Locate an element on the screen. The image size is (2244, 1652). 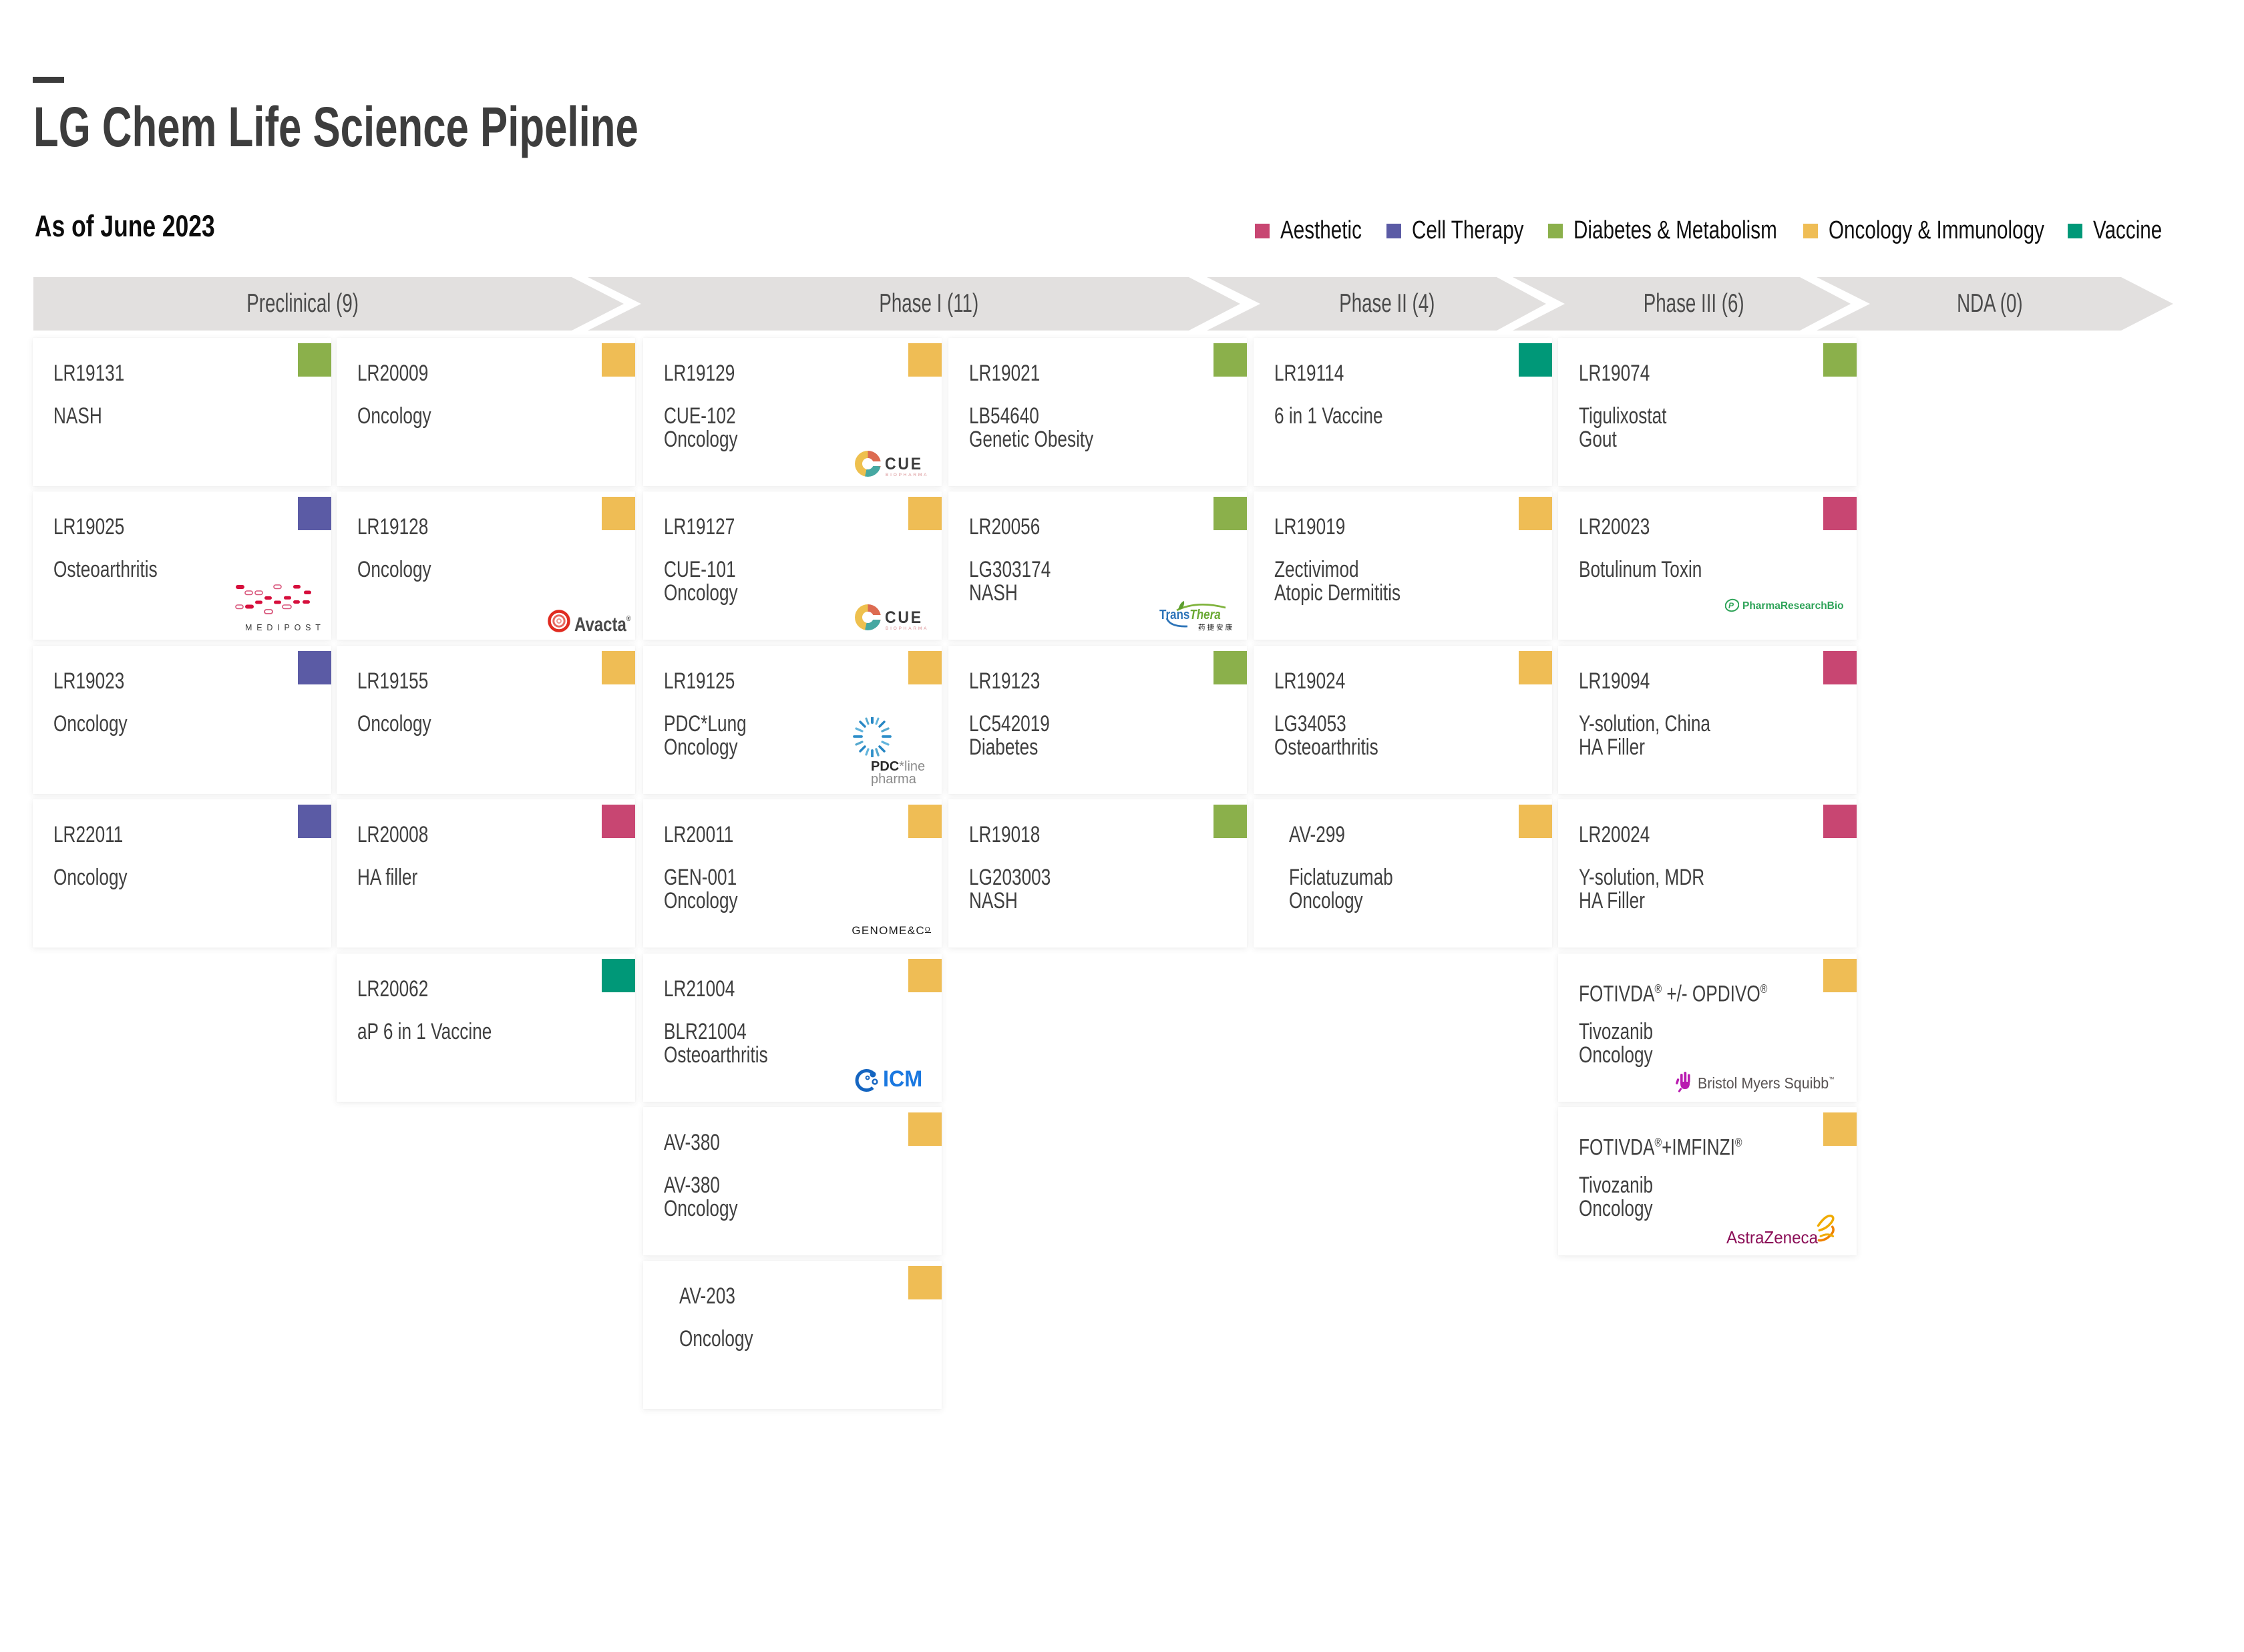
svg-text: P is located at coordinates (1731, 605).